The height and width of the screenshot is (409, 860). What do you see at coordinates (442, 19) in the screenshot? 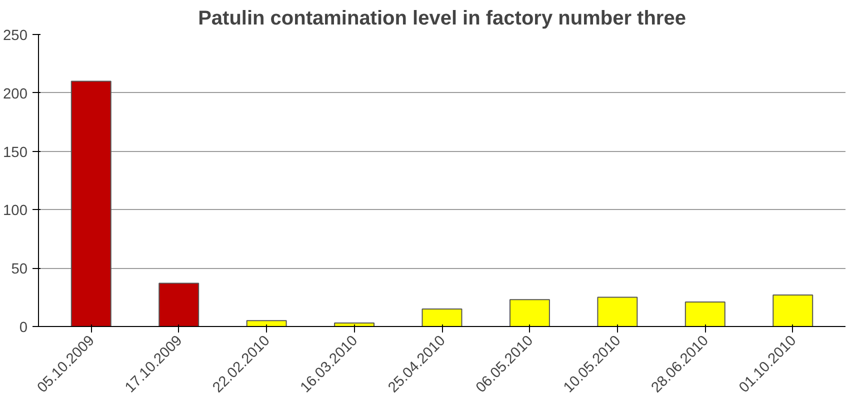
I see `chart-title: Patulin contamination level in factory number three` at bounding box center [442, 19].